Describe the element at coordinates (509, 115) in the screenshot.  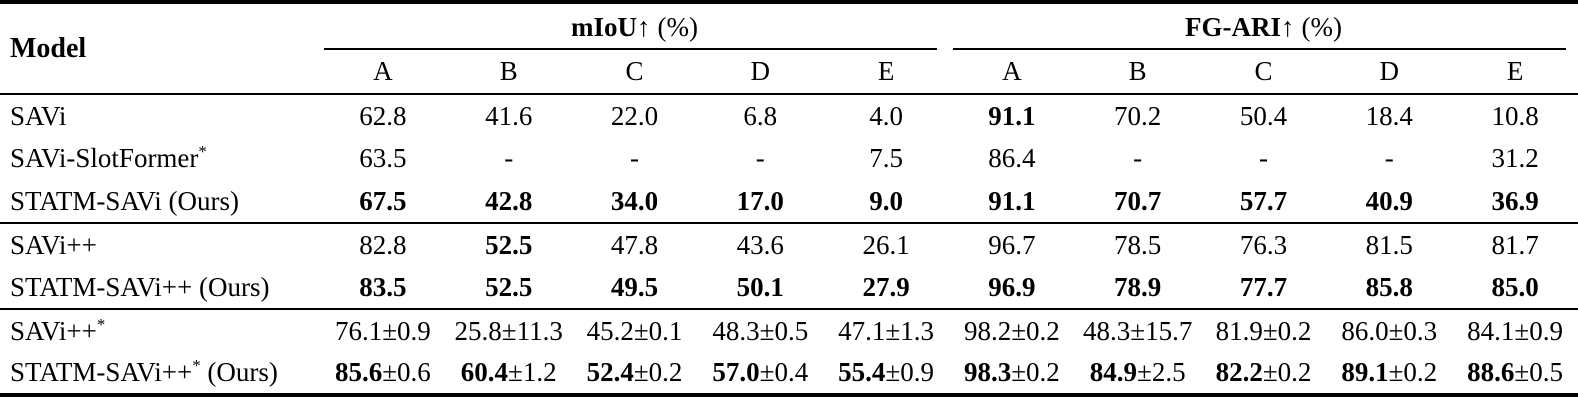
I see `metric-cell: 41.6` at that location.